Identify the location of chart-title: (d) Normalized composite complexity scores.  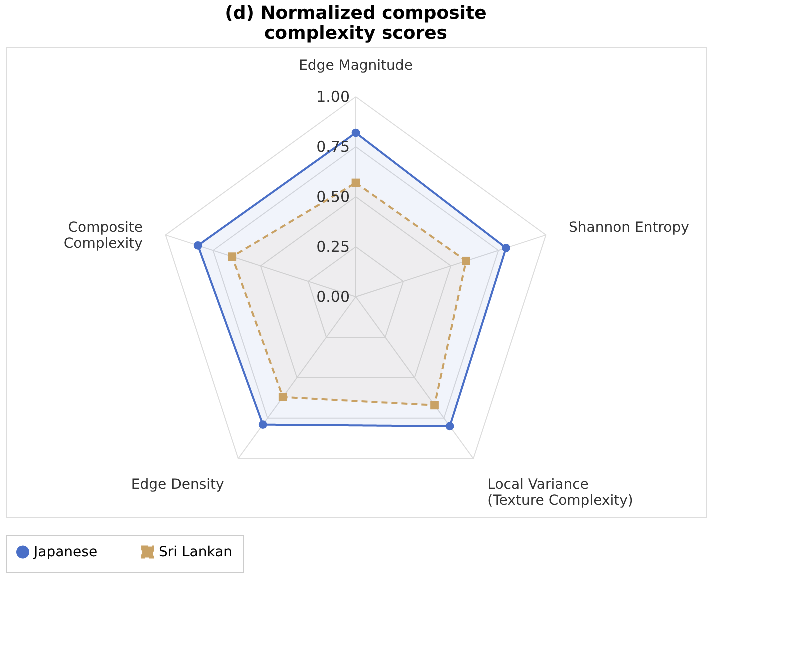
(356, 23).